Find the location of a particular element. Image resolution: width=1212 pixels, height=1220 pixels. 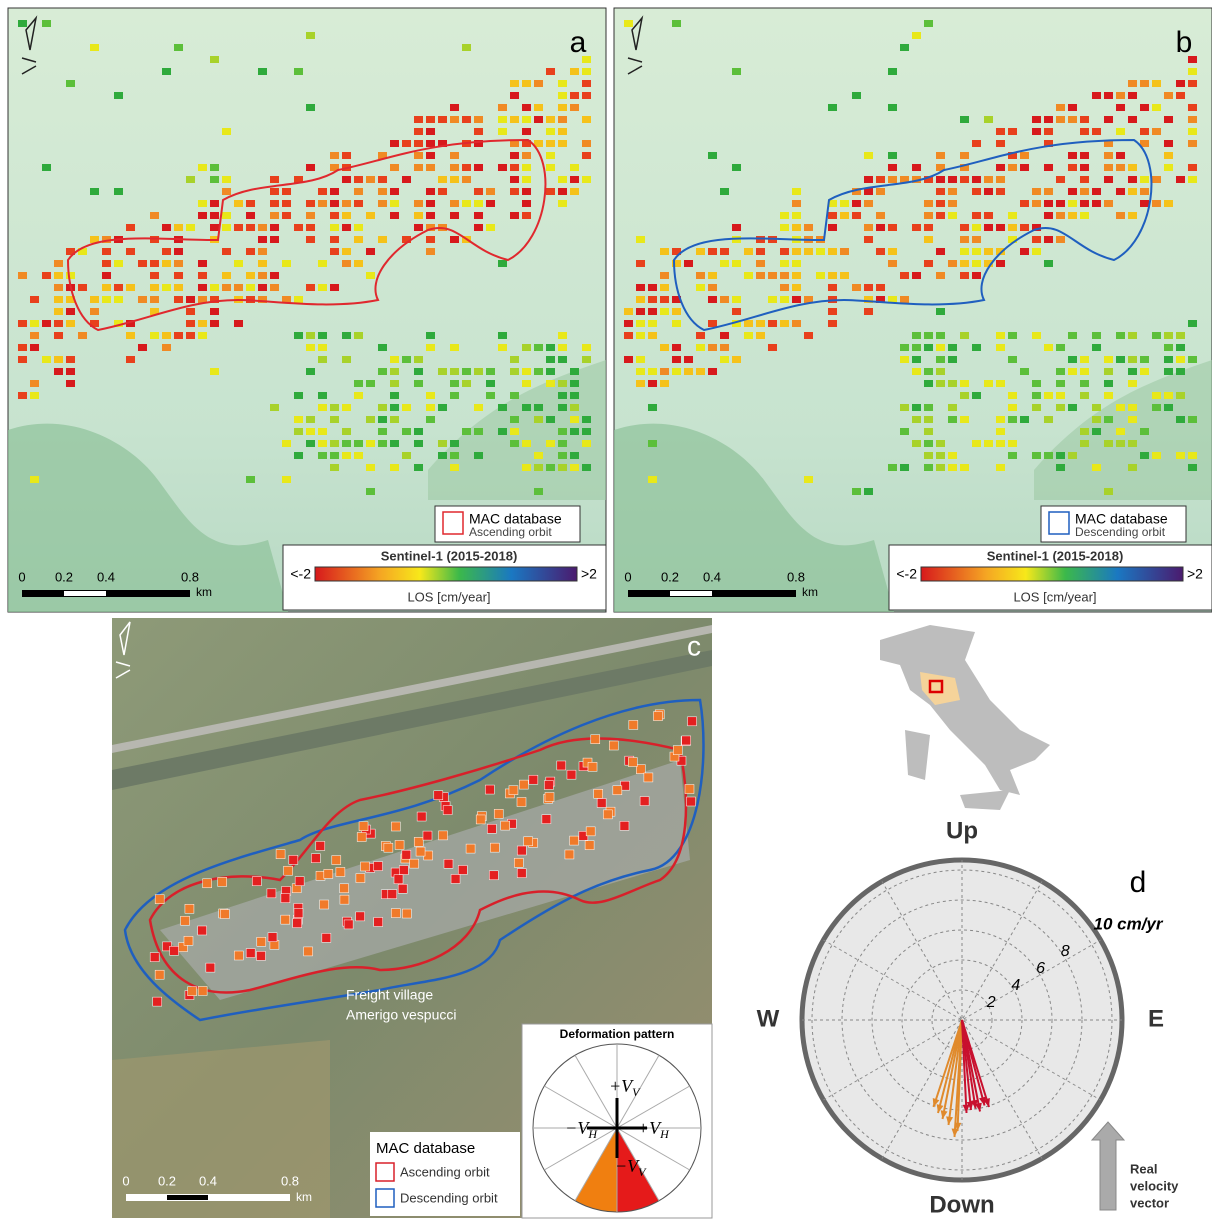

colorbar is located at coordinates (446, 574).